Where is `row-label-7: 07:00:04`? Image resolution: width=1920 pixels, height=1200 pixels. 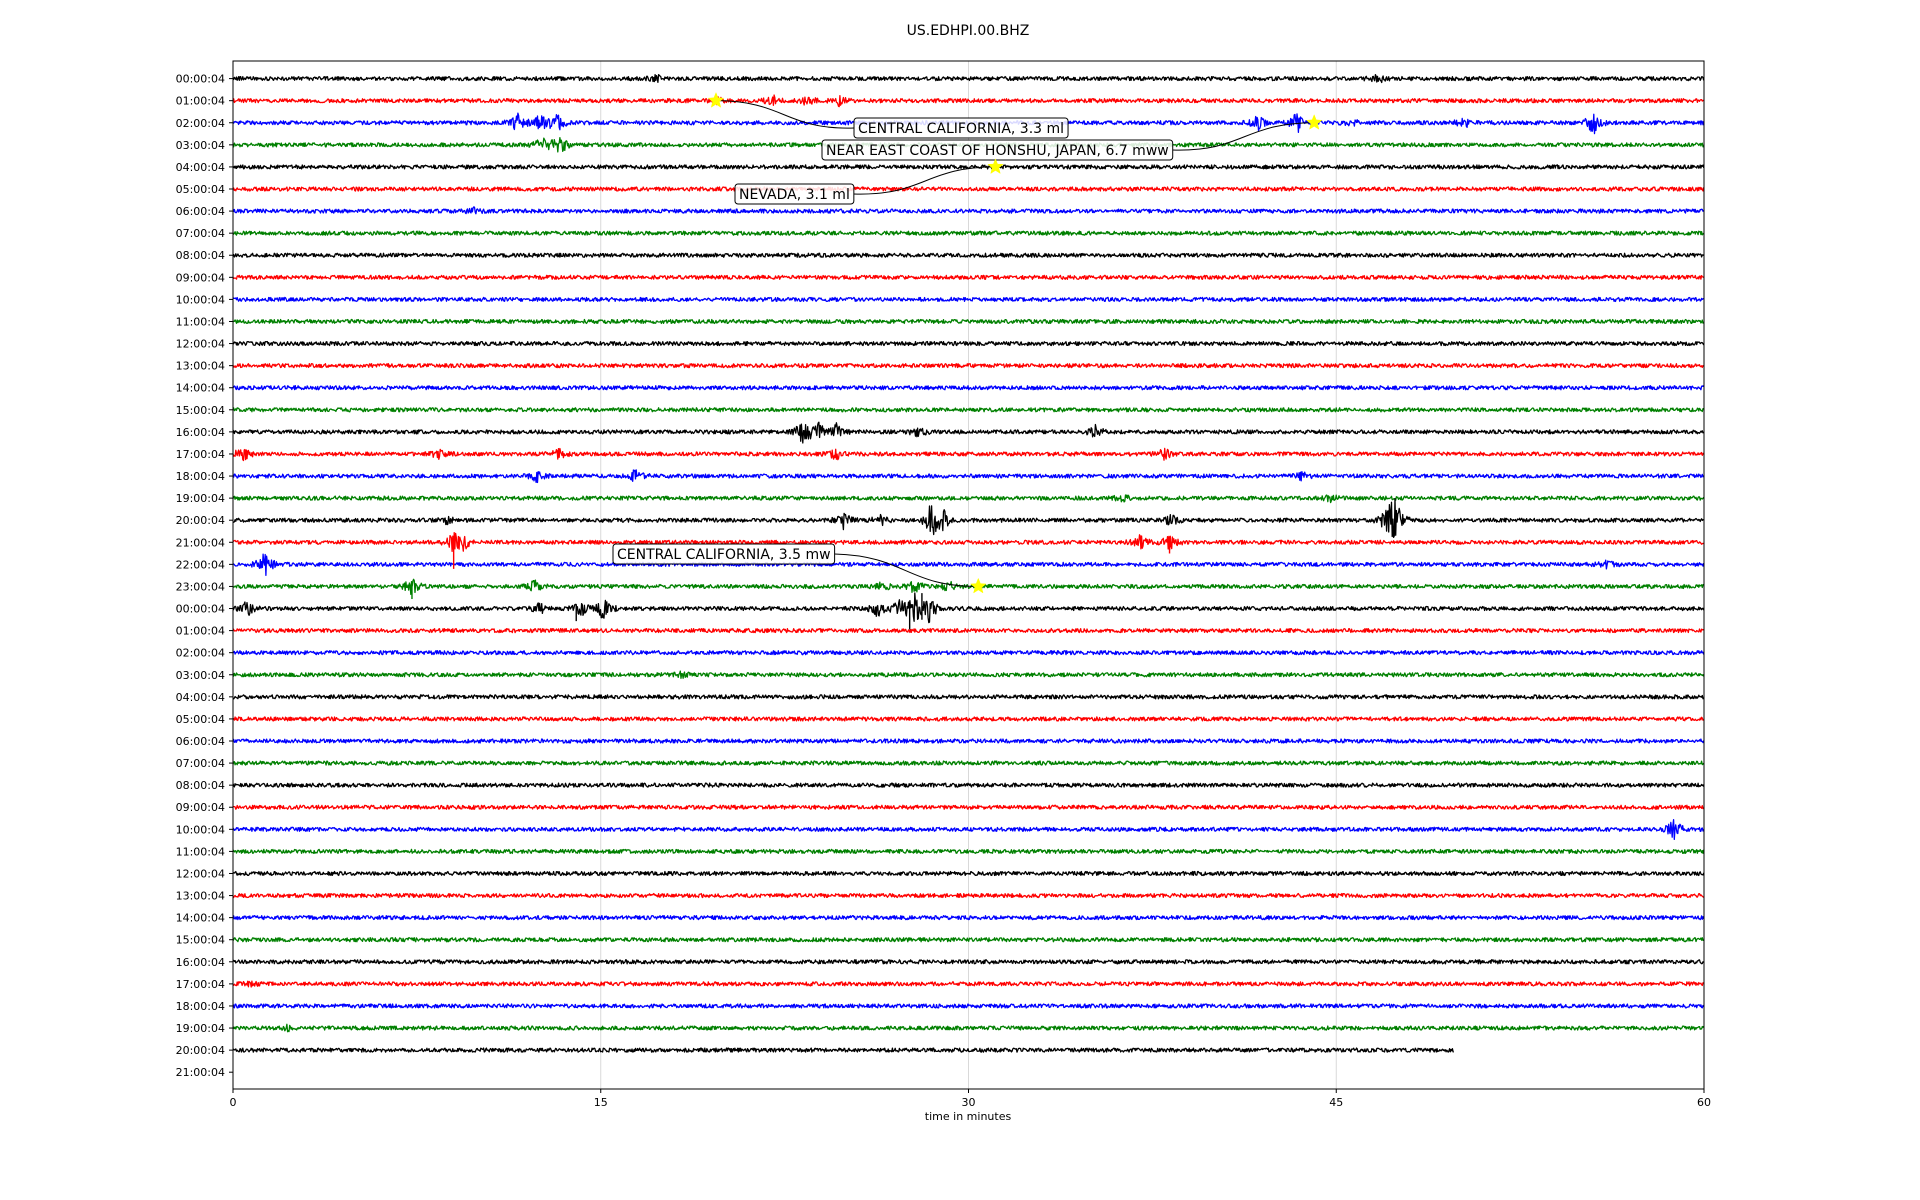 row-label-7: 07:00:04 is located at coordinates (200, 233).